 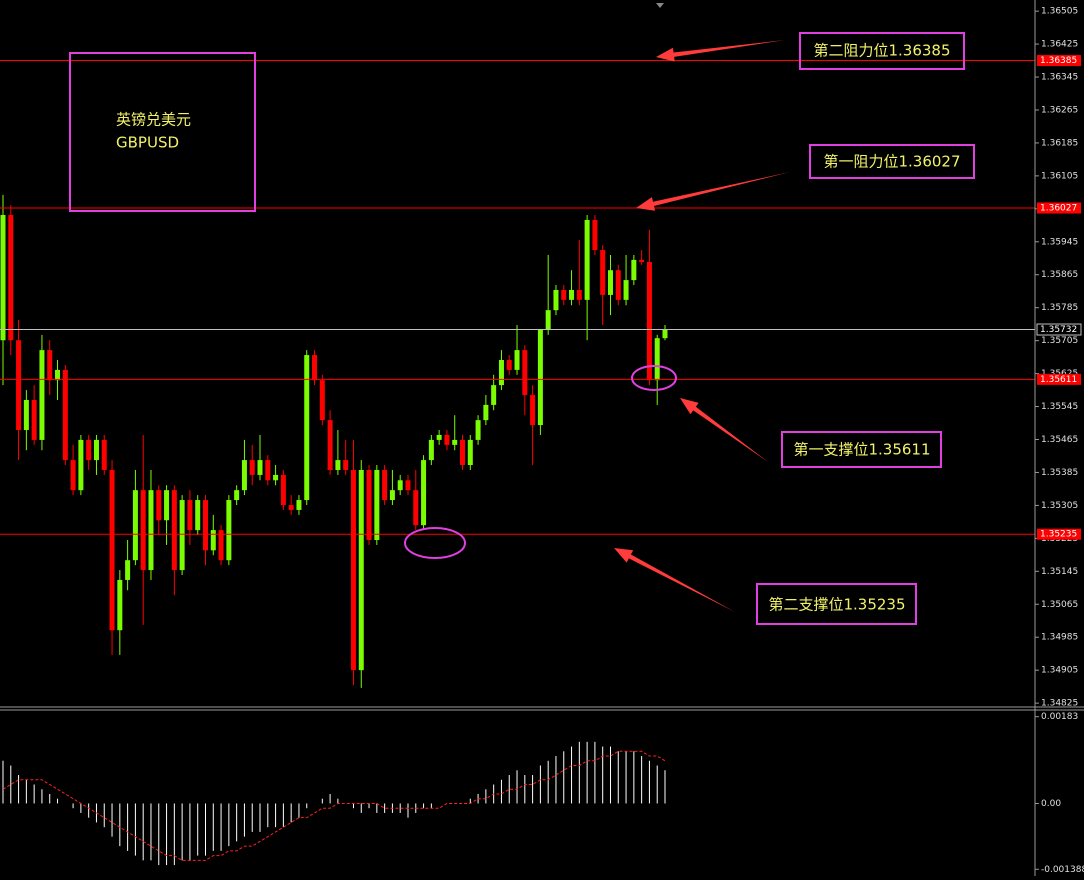 I want to click on price-tag-label: 1.35235, so click(x=1058, y=535).